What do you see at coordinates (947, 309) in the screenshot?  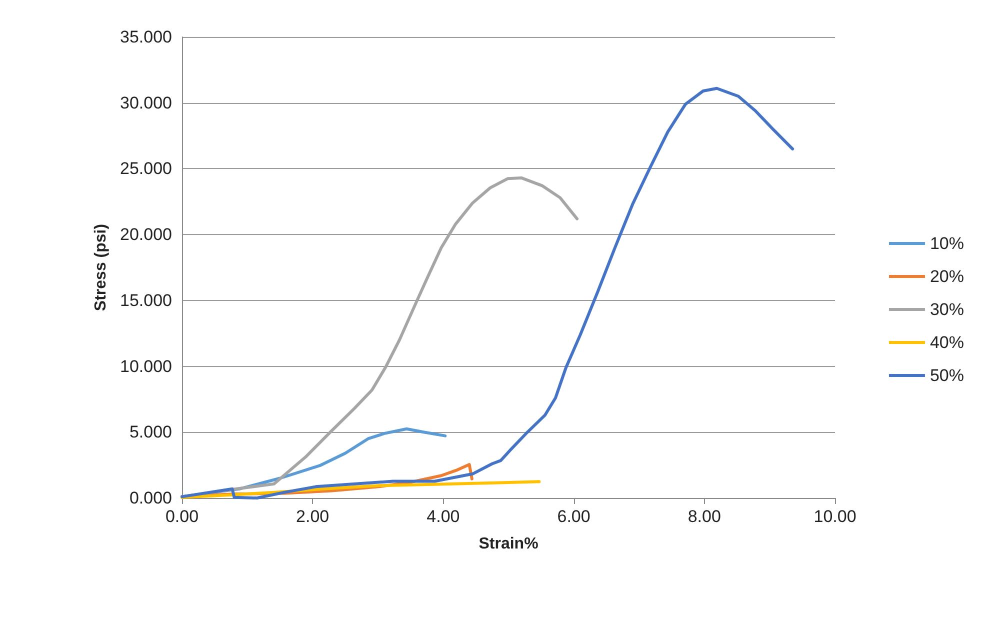 I see `legend-label: 30%` at bounding box center [947, 309].